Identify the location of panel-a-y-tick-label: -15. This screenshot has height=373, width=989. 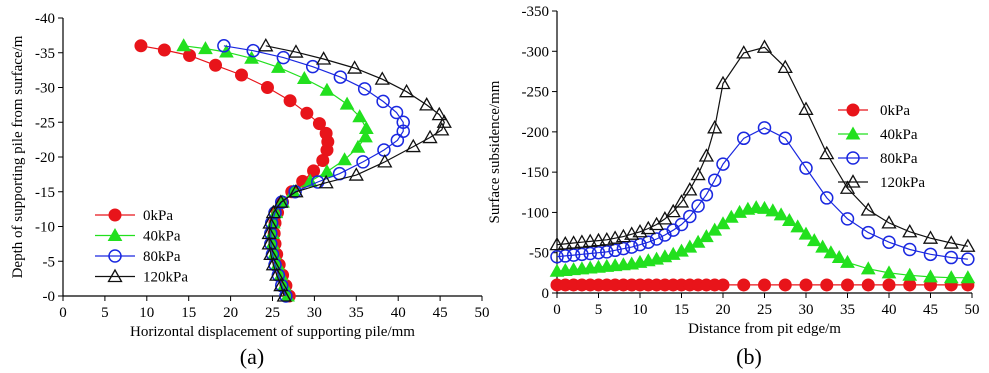
(45, 193).